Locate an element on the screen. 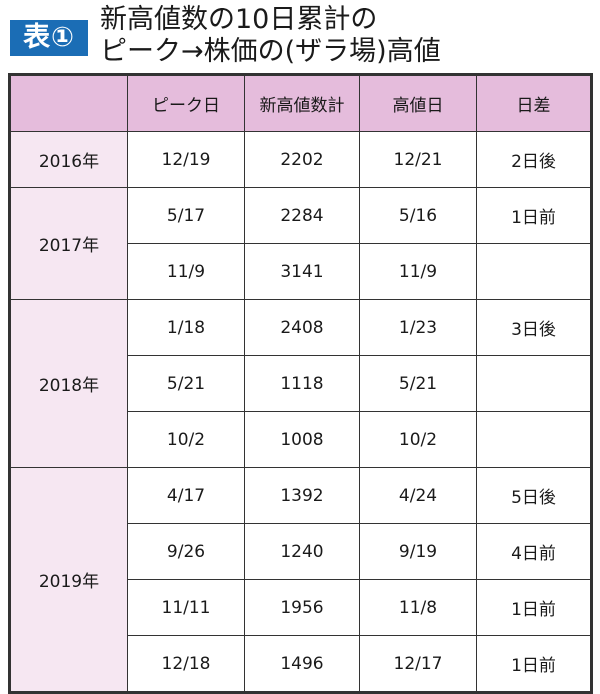 Image resolution: width=600 pixels, height=694 pixels. table-row: 11/9 3141 11/9 is located at coordinates (301, 271).